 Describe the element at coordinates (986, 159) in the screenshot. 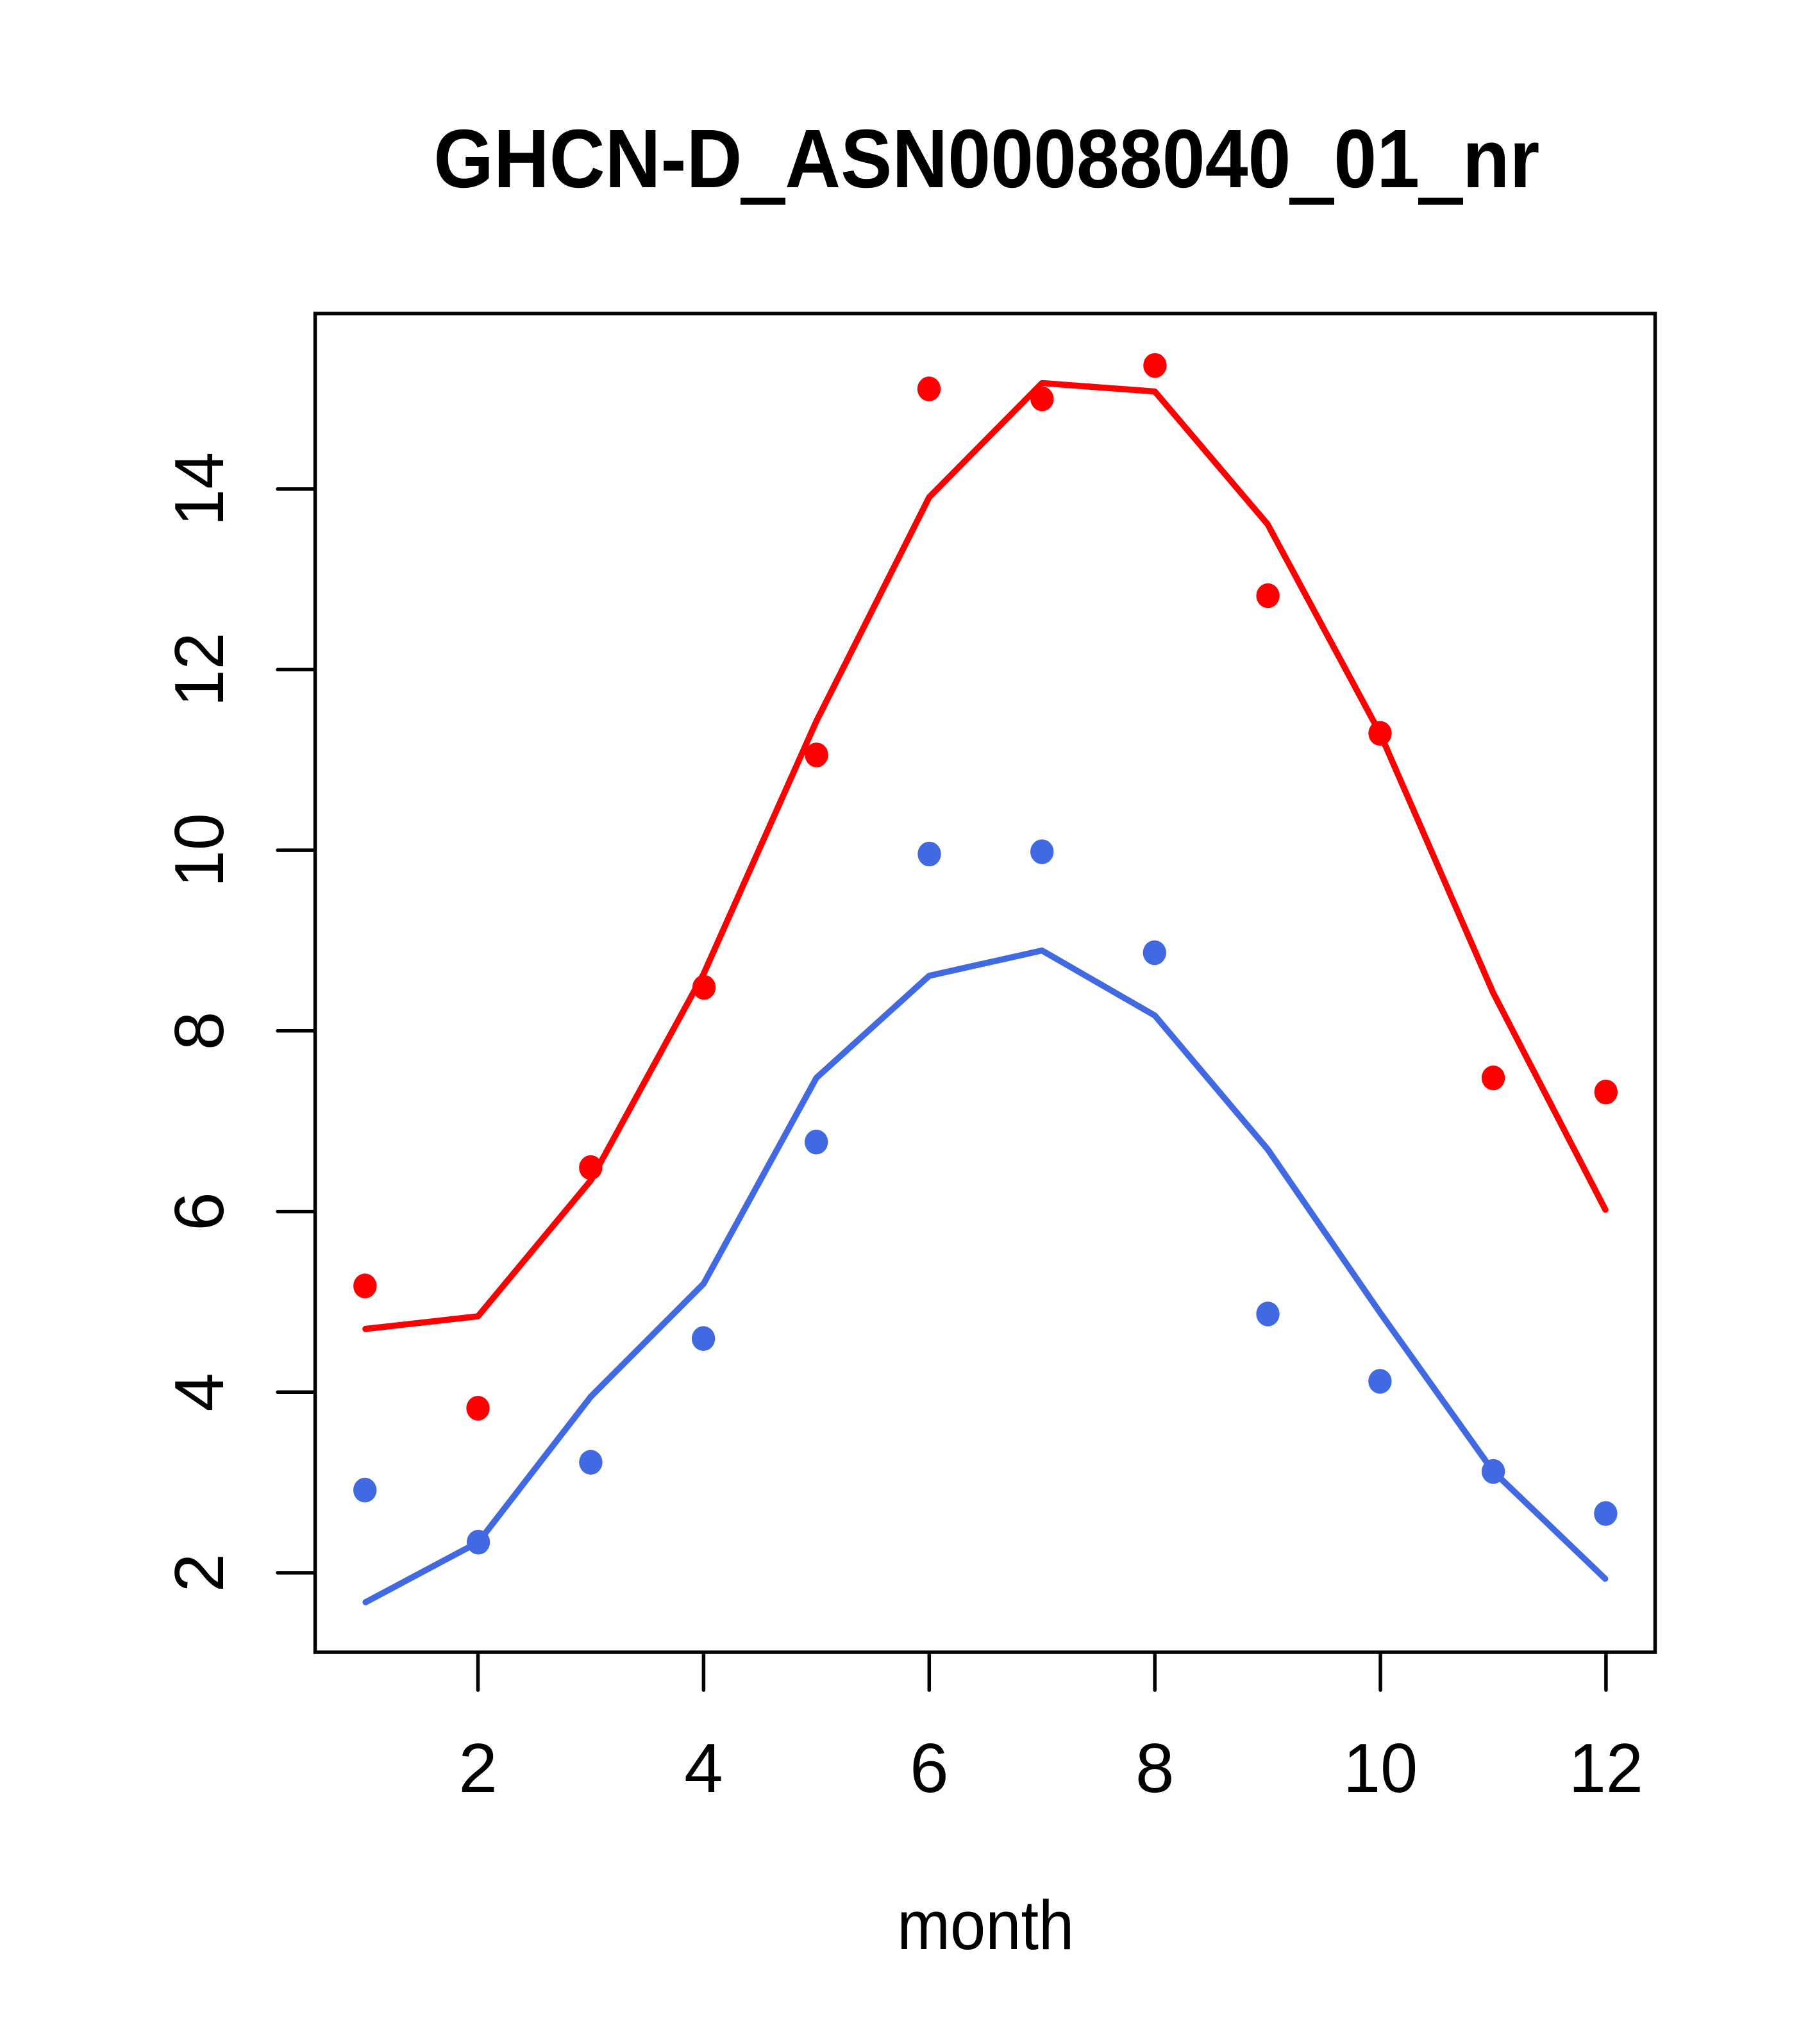

I see `svg-text: GHCN-D_ASN00088040_01_nr` at that location.